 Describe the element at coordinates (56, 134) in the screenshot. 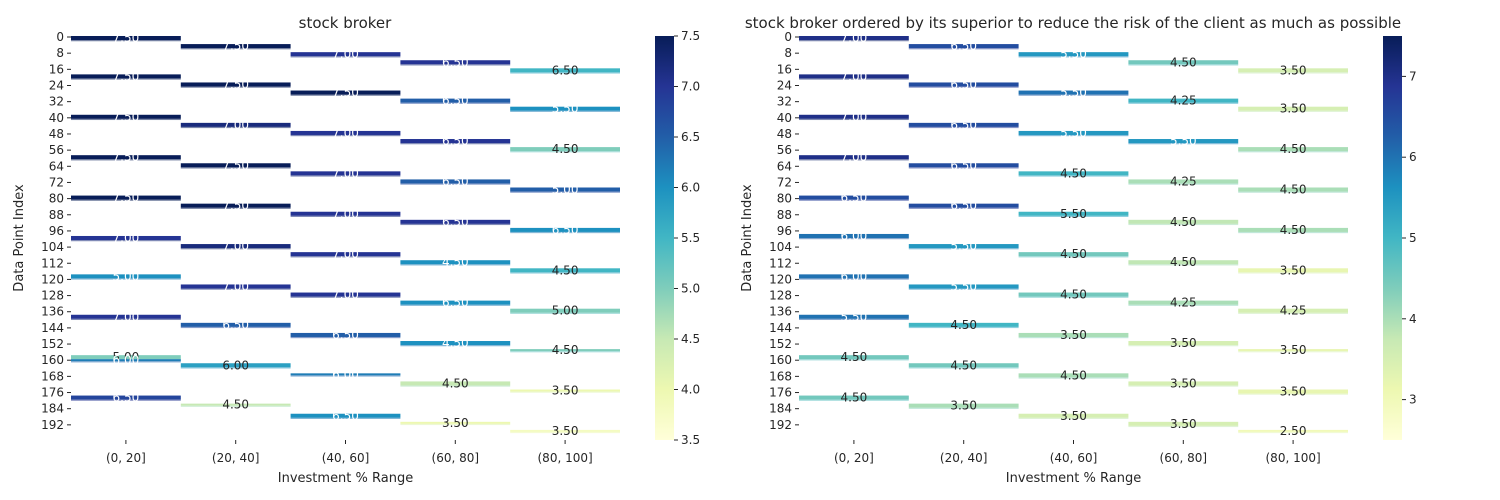

I see `y-tick-label: 48` at that location.